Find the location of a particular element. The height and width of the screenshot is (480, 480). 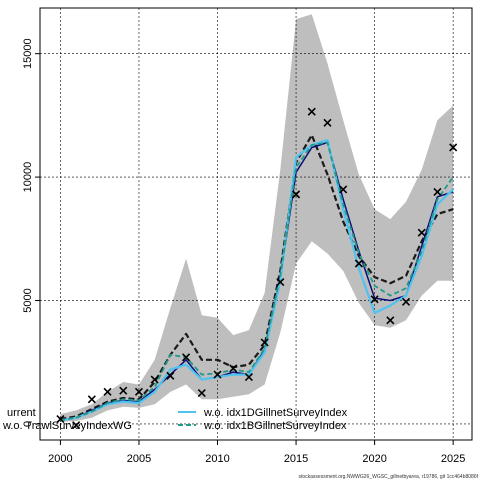

x-tick-label: 2015 is located at coordinates (296, 459).